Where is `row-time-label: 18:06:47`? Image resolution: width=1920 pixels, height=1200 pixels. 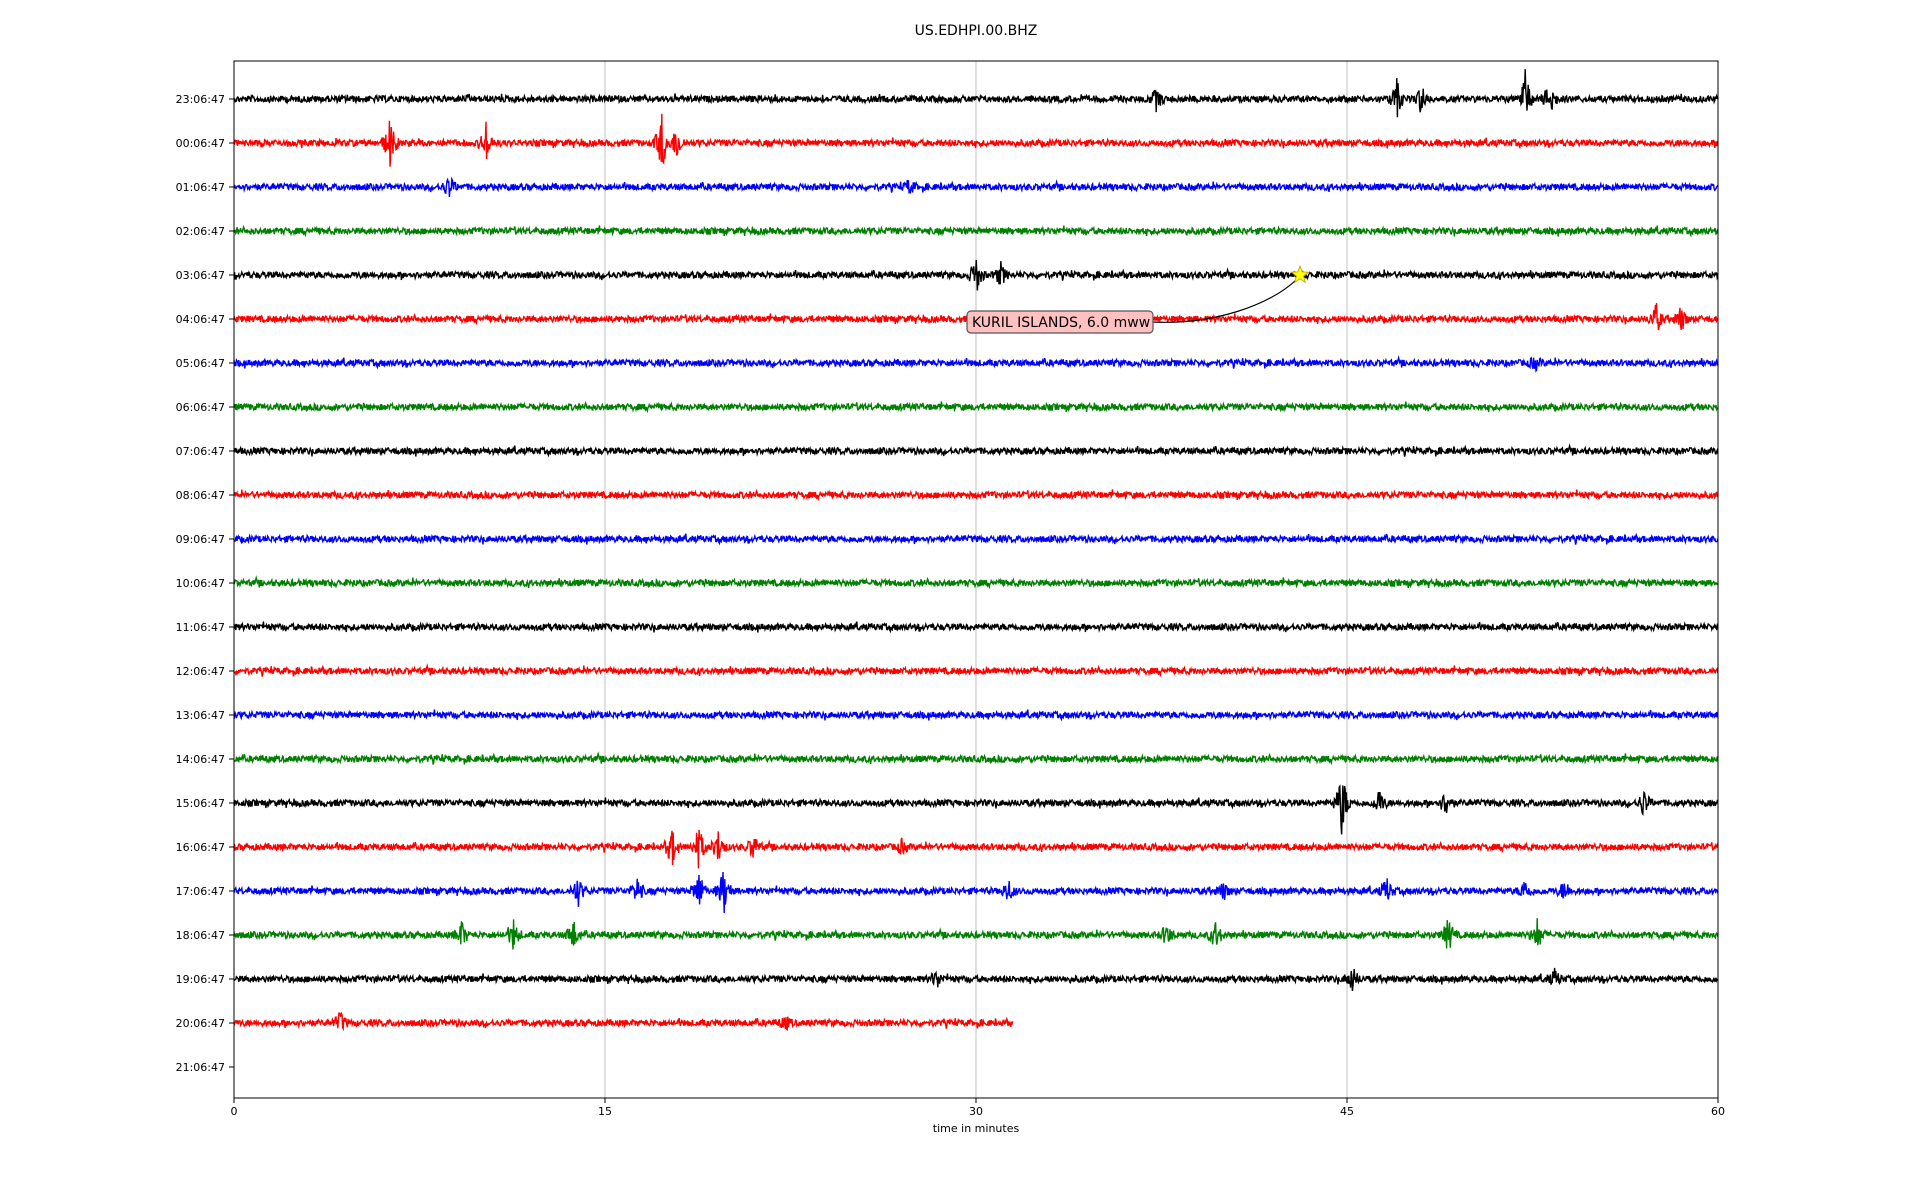 row-time-label: 18:06:47 is located at coordinates (200, 935).